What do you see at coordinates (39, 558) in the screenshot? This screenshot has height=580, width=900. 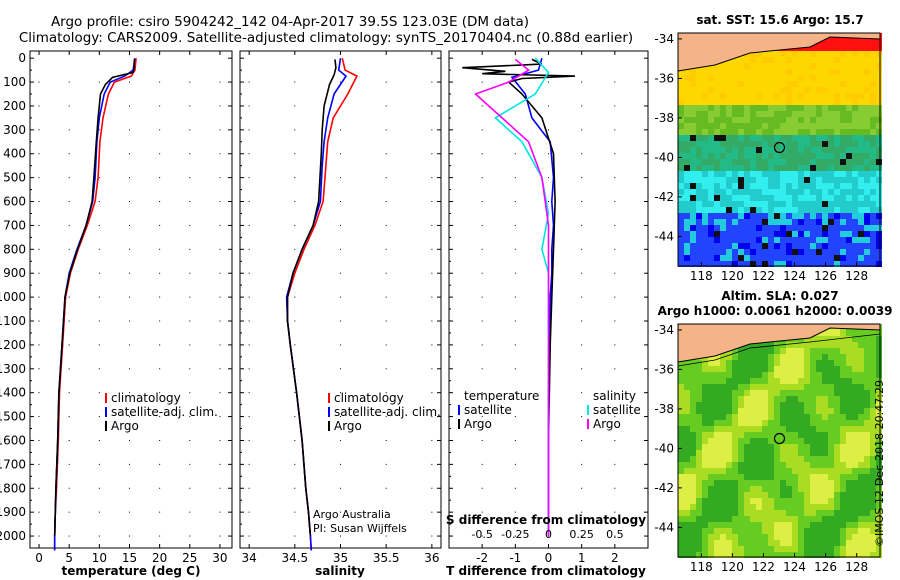 I see `x-tick-label: 0` at bounding box center [39, 558].